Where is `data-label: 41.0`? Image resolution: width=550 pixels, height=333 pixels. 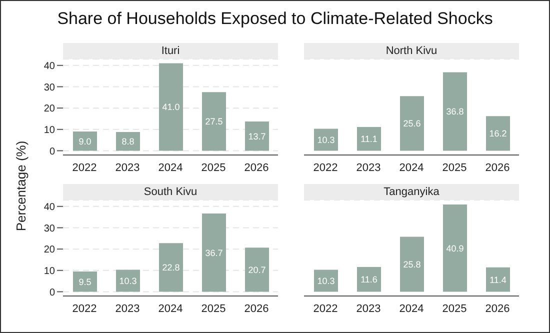
data-label: 41.0 is located at coordinates (171, 107).